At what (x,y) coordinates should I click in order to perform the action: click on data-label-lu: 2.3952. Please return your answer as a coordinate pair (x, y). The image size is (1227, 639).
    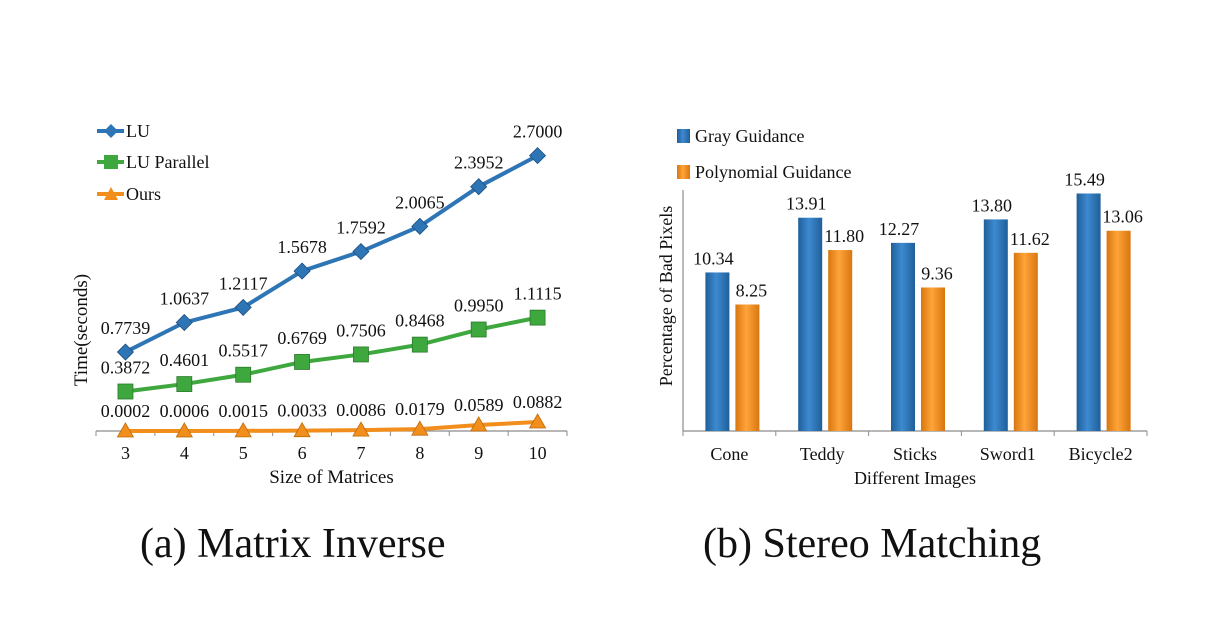
    Looking at the image, I should click on (479, 163).